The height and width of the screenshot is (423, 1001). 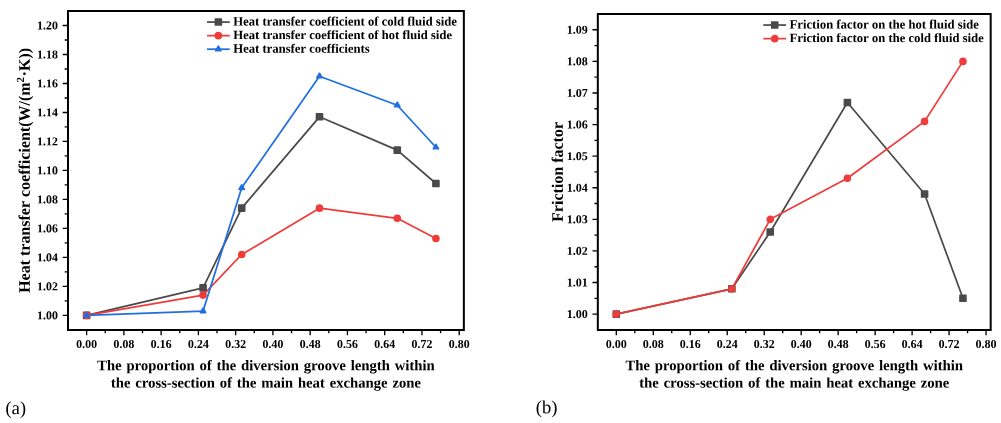 What do you see at coordinates (577, 219) in the screenshot?
I see `y-tick-label: 1.03` at bounding box center [577, 219].